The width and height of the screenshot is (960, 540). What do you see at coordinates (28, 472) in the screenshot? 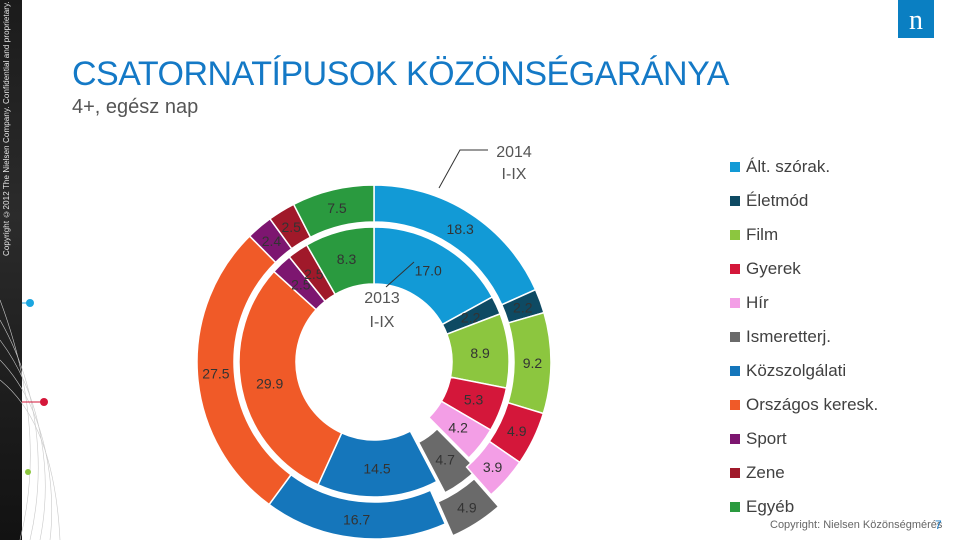
I see `deco-dot-green` at bounding box center [28, 472].